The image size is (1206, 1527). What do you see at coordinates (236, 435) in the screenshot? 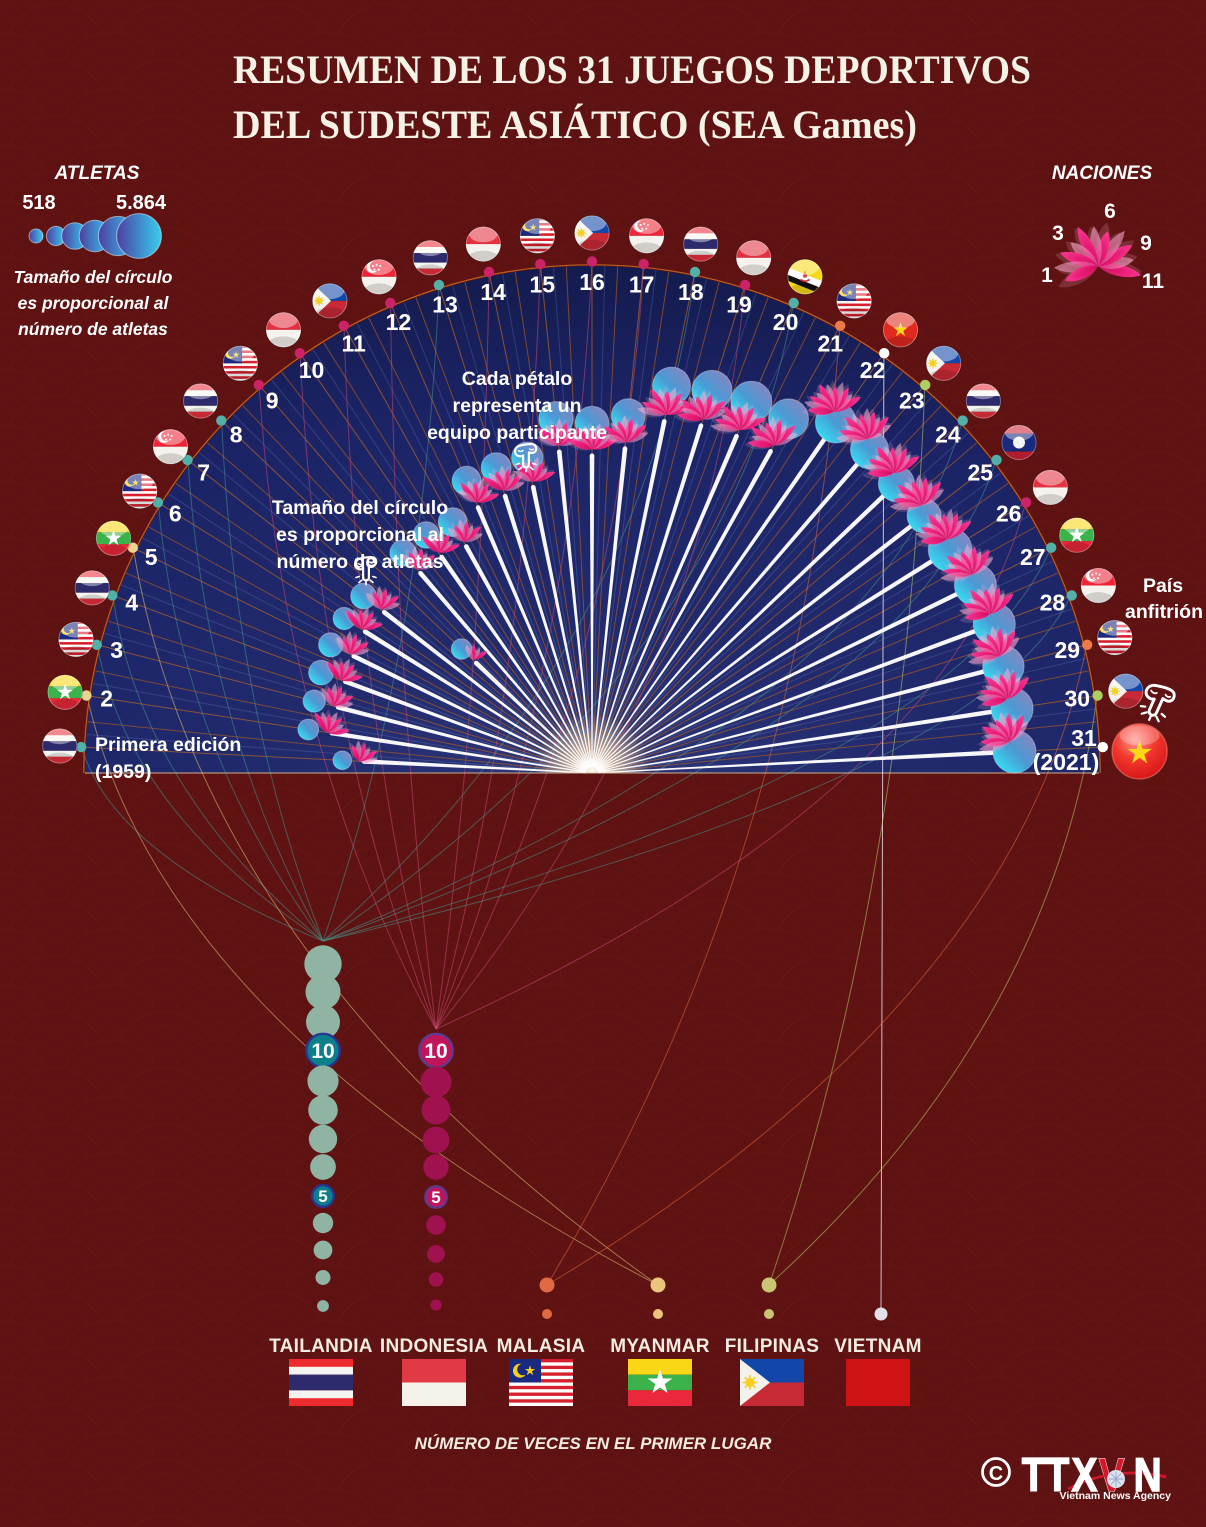
I see `svg-text: 8` at bounding box center [236, 435].